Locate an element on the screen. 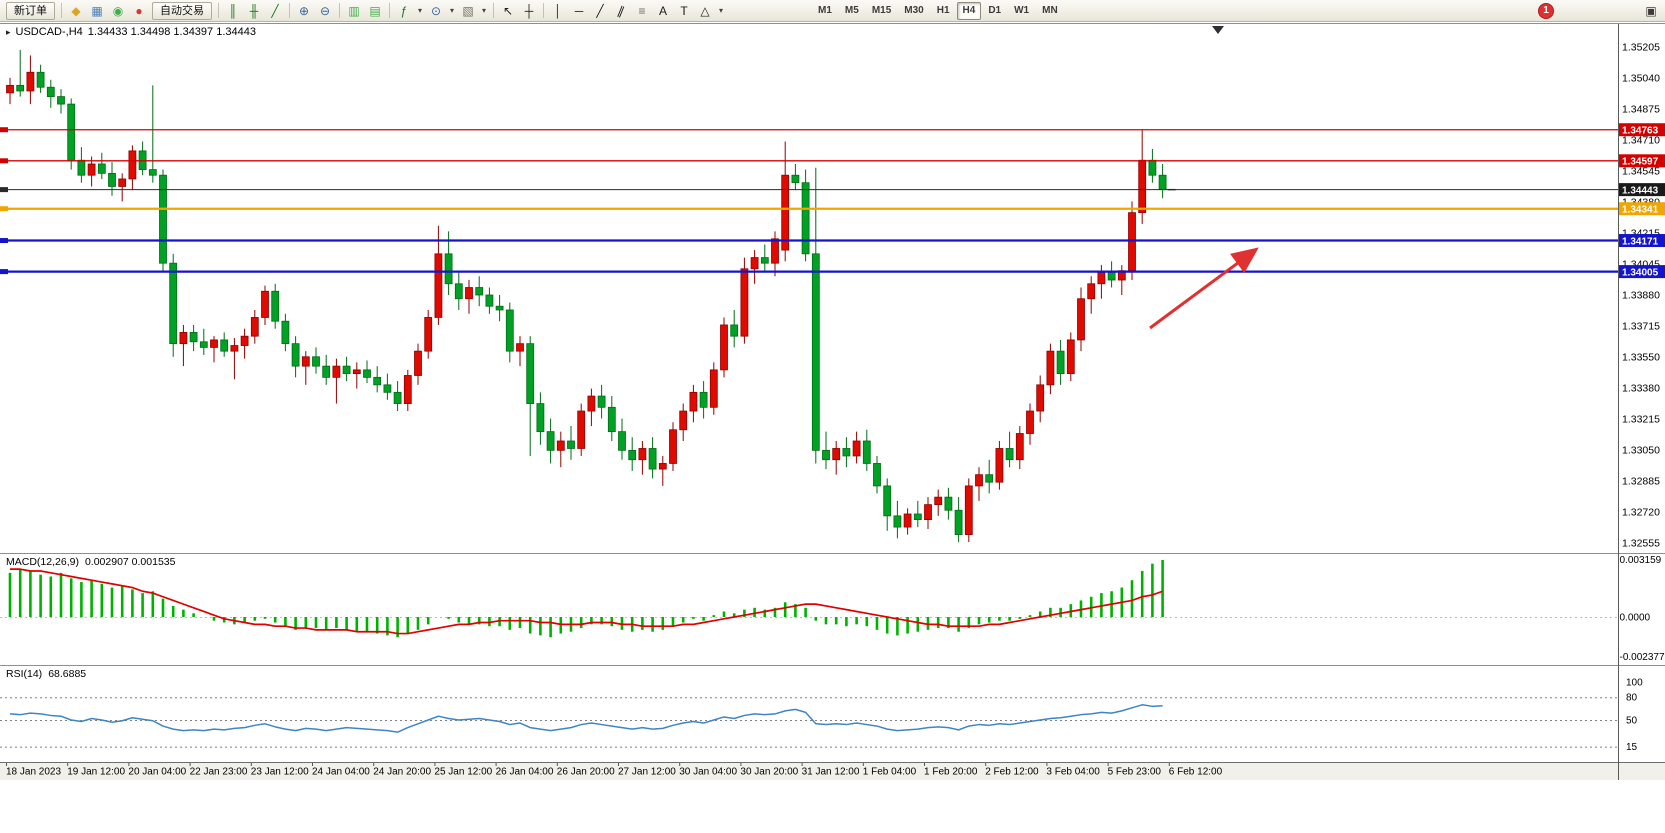 This screenshot has height=833, width=1665. auto-trading-status-icon: ● is located at coordinates (139, 10).